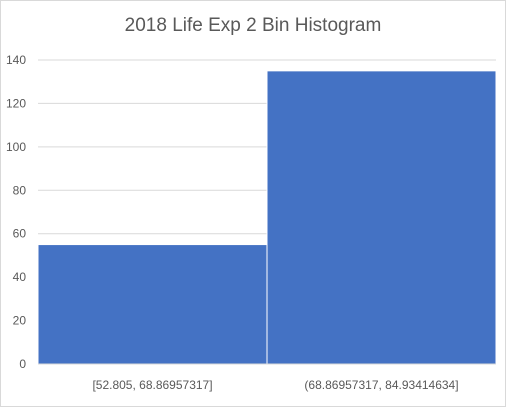 This screenshot has height=407, width=506. I want to click on y-tick-label: 40, so click(20, 277).